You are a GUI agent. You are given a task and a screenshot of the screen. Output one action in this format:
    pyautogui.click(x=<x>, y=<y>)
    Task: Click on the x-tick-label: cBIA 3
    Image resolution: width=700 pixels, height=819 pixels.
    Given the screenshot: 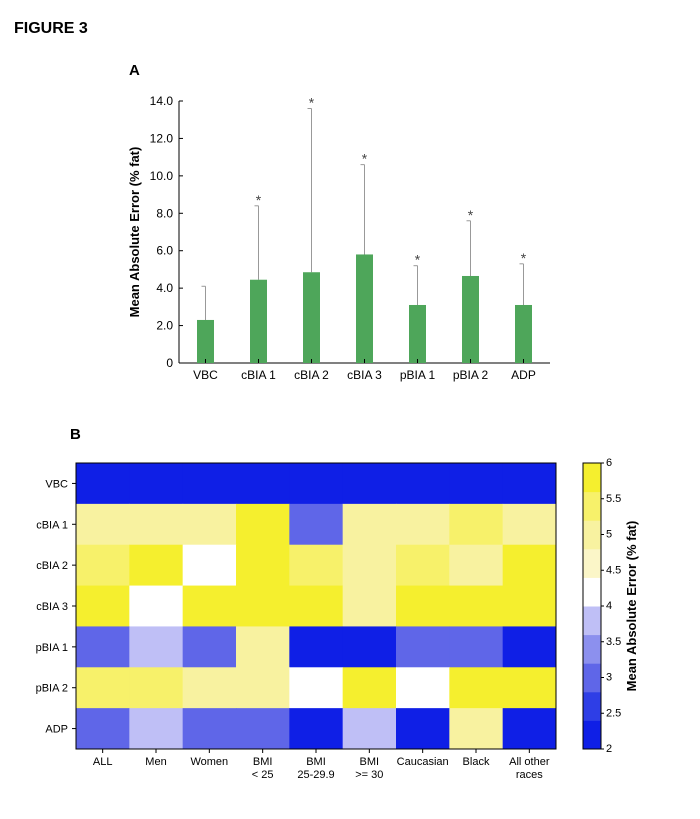 What is the action you would take?
    pyautogui.click(x=364, y=375)
    